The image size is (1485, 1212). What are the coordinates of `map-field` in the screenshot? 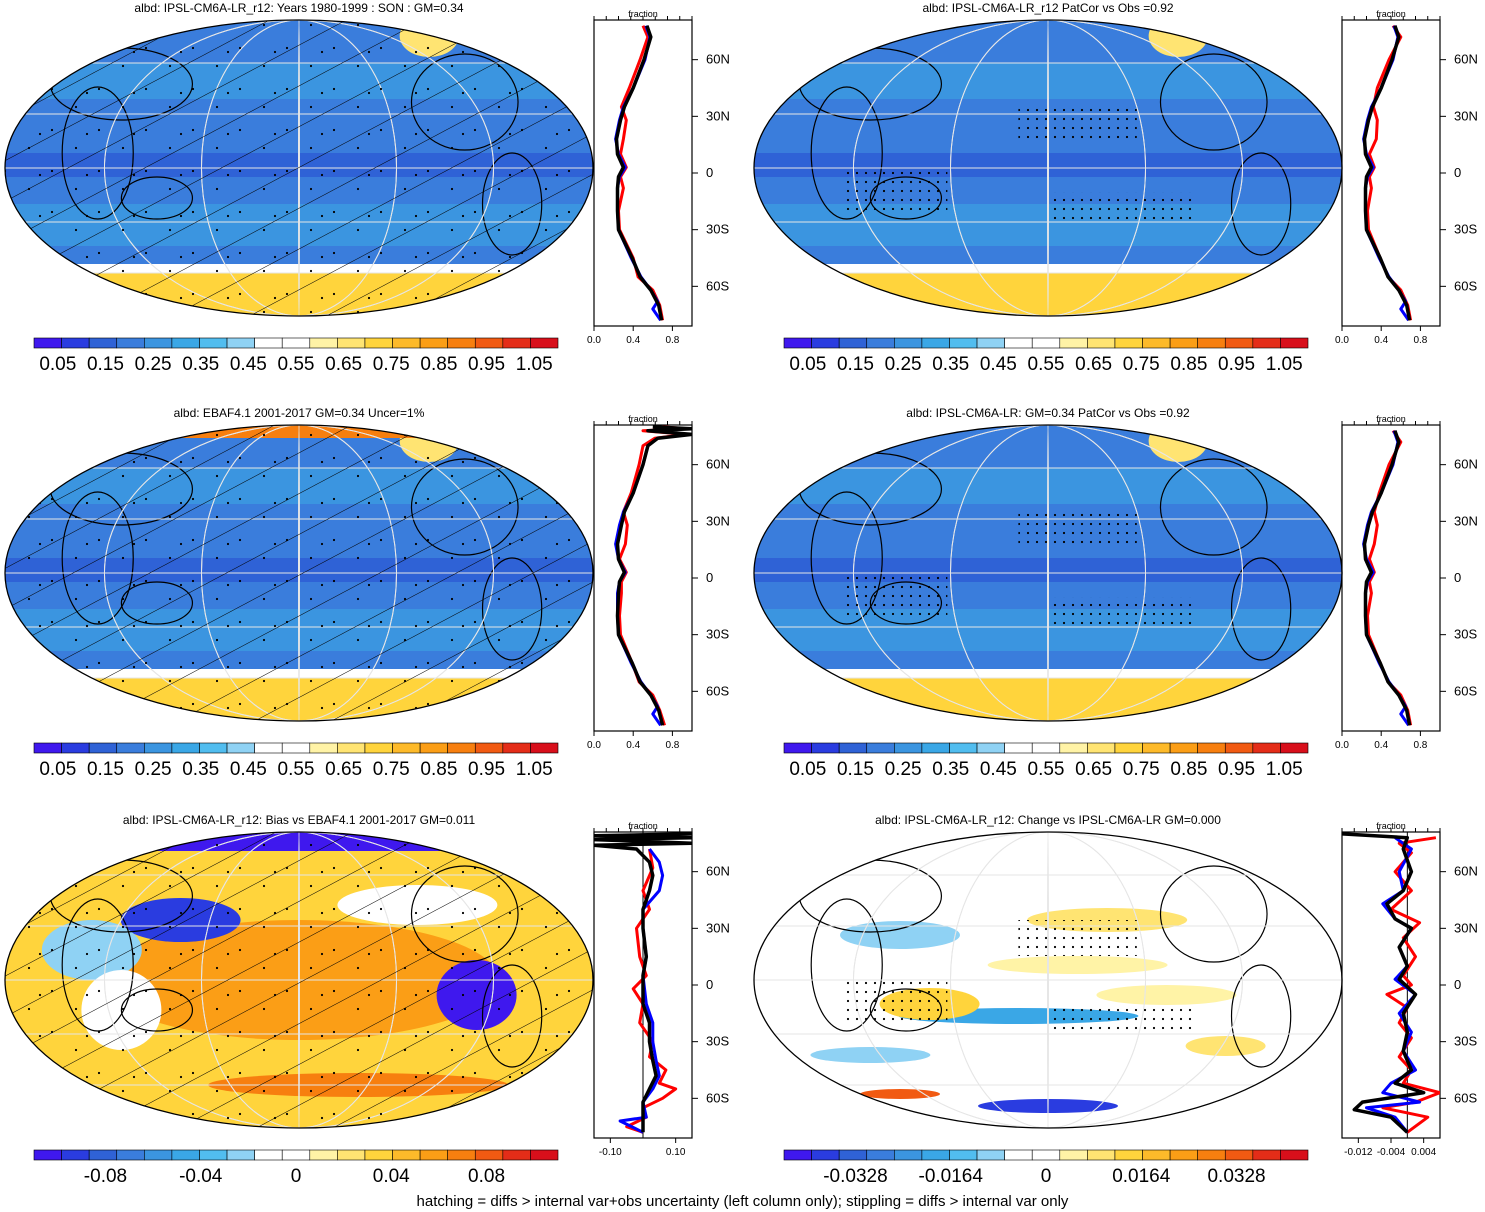 It's located at (1048, 980).